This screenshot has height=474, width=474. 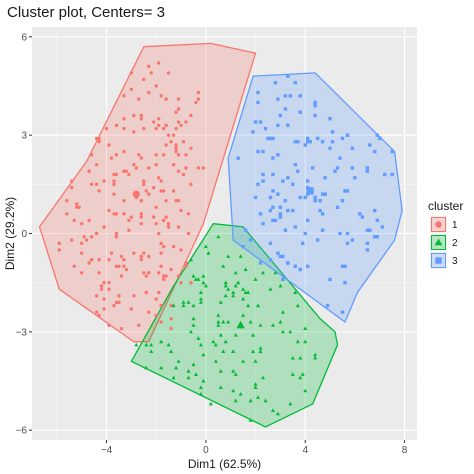 I want to click on y-axis-title: Dim2 (29.2%), so click(x=10, y=233).